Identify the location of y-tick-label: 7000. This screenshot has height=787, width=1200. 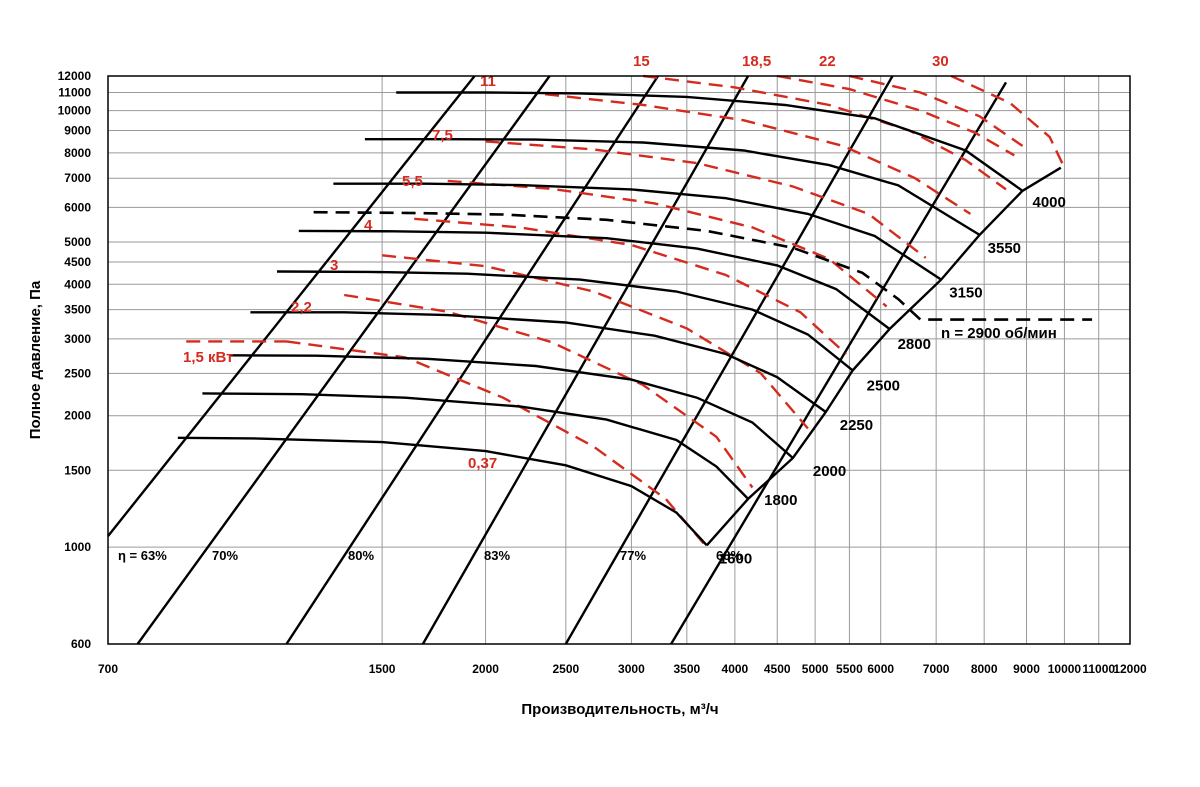
(77, 178).